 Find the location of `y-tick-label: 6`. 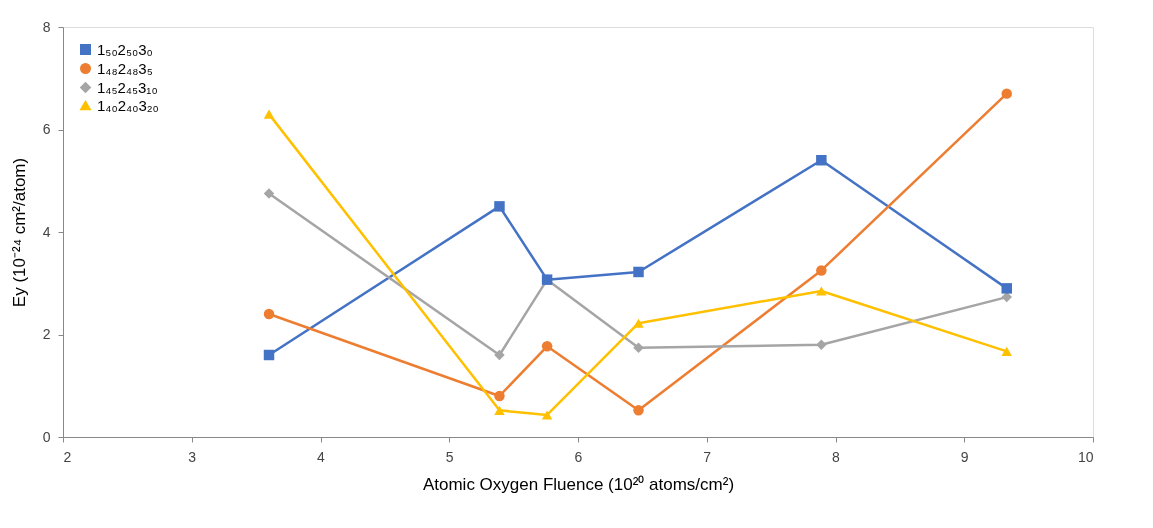

y-tick-label: 6 is located at coordinates (46, 129).